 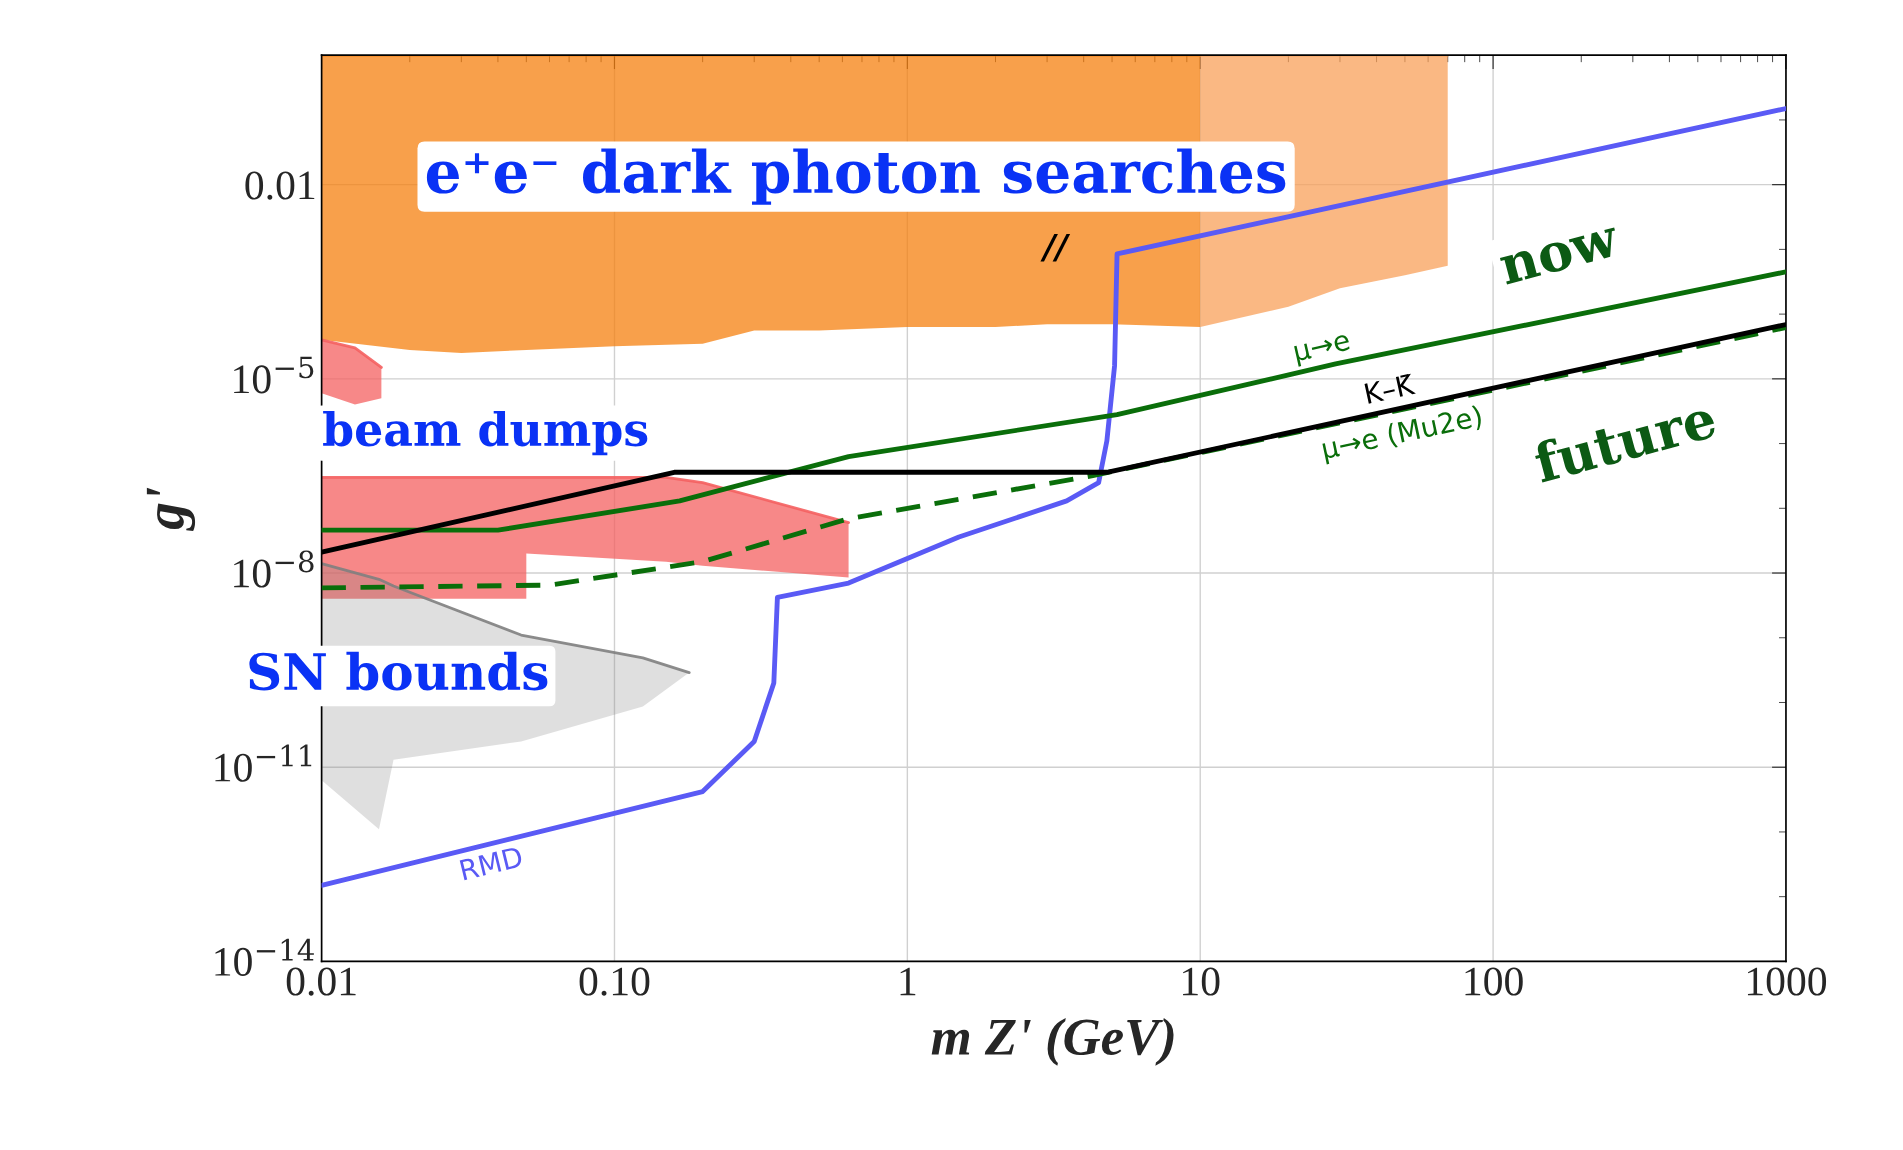 I want to click on annotation: e⁺e⁻ dark photon searches, so click(x=856, y=176).